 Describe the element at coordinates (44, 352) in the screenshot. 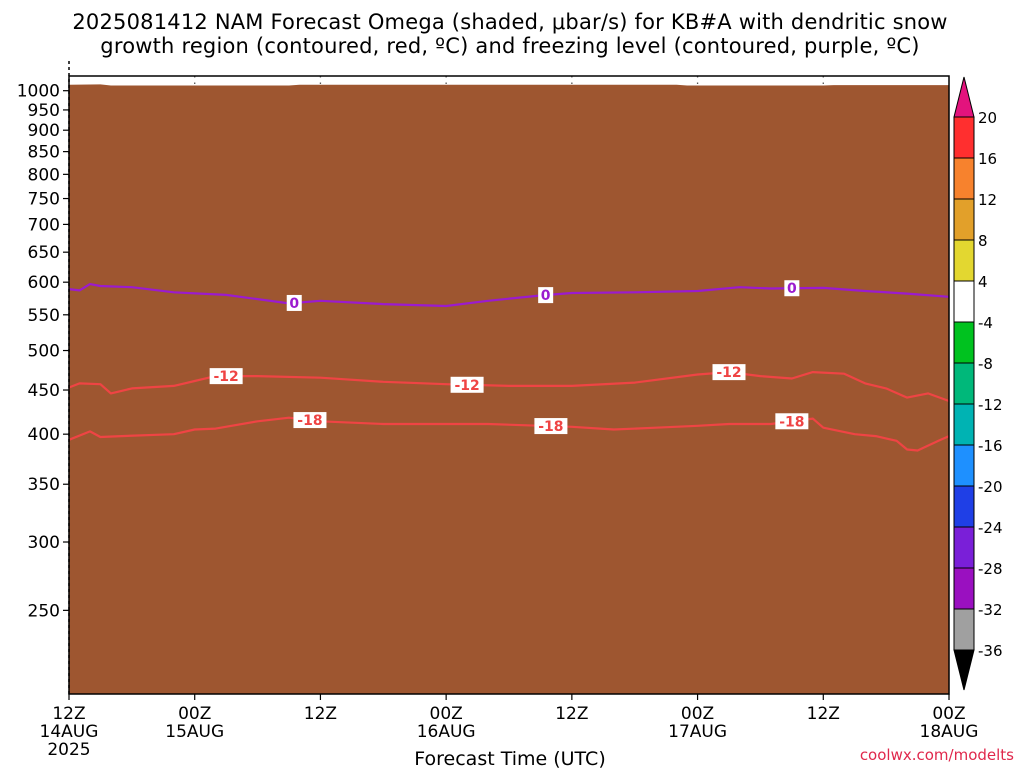

I see `y-tick-label: 500` at that location.